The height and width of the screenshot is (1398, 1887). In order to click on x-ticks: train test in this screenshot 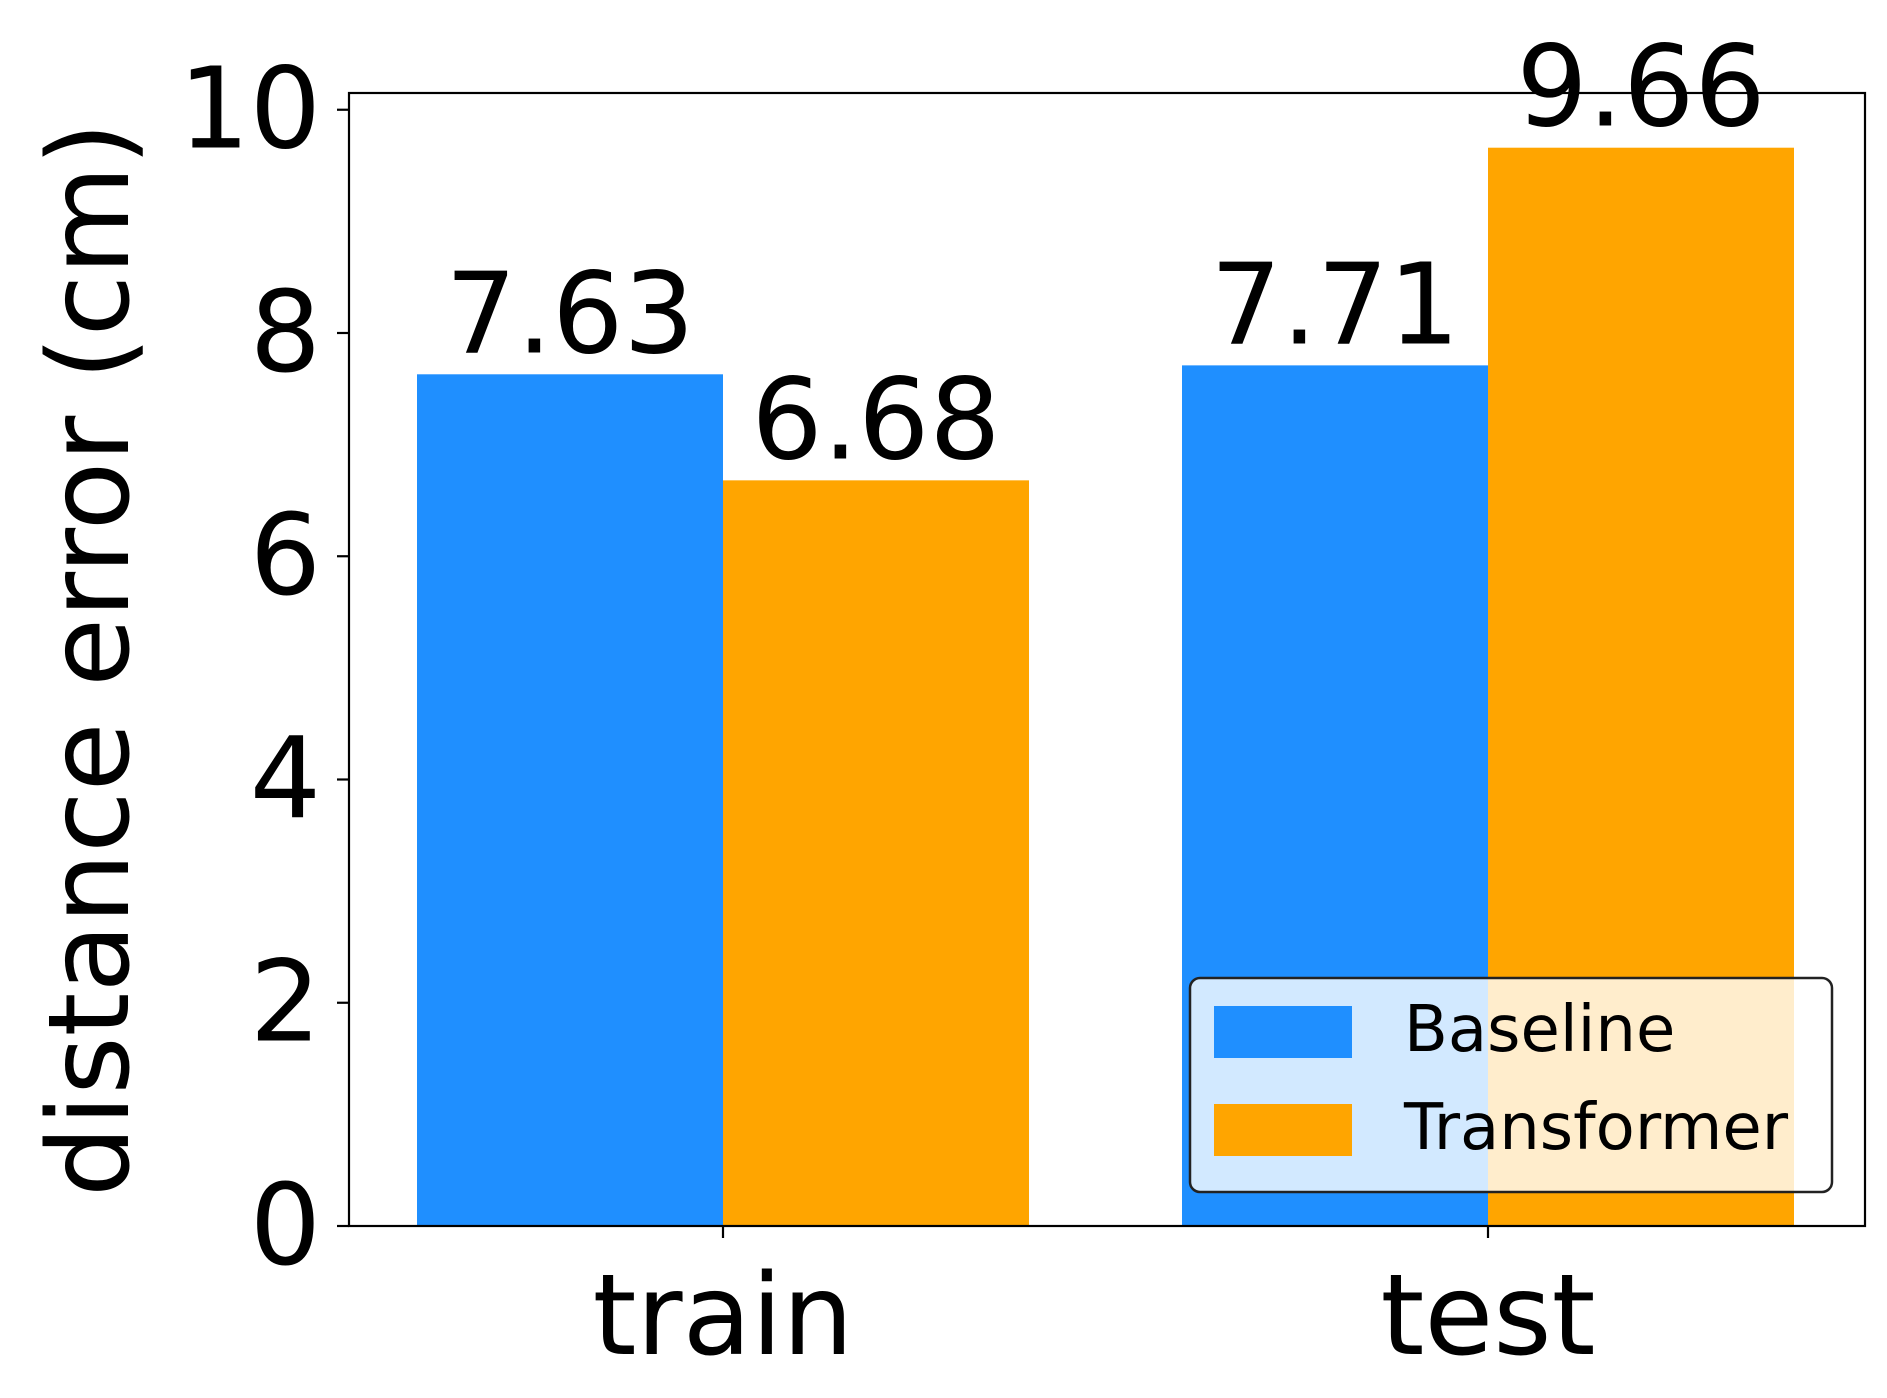, I will do `click(1094, 1303)`.